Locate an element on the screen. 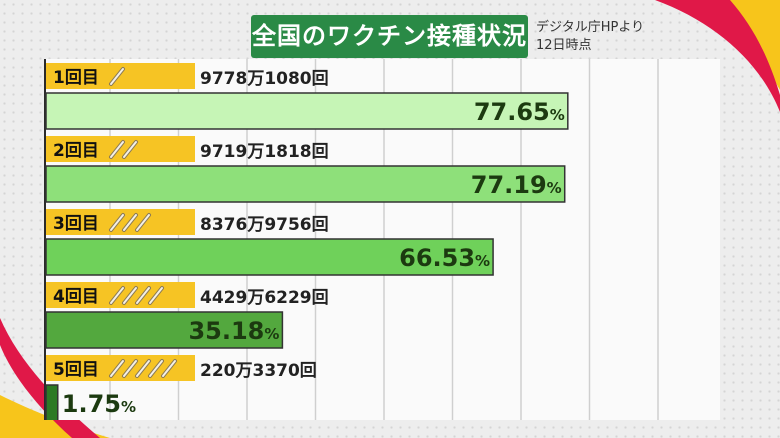 The height and width of the screenshot is (438, 780). value-label: 77.65% is located at coordinates (519, 112).